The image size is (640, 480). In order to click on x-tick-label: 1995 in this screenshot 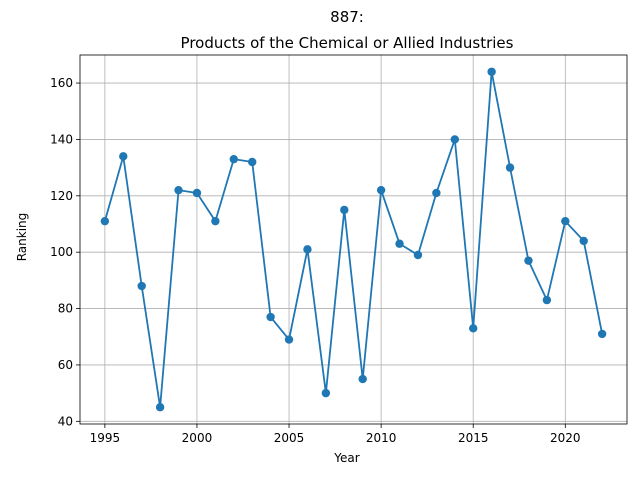, I will do `click(105, 438)`.